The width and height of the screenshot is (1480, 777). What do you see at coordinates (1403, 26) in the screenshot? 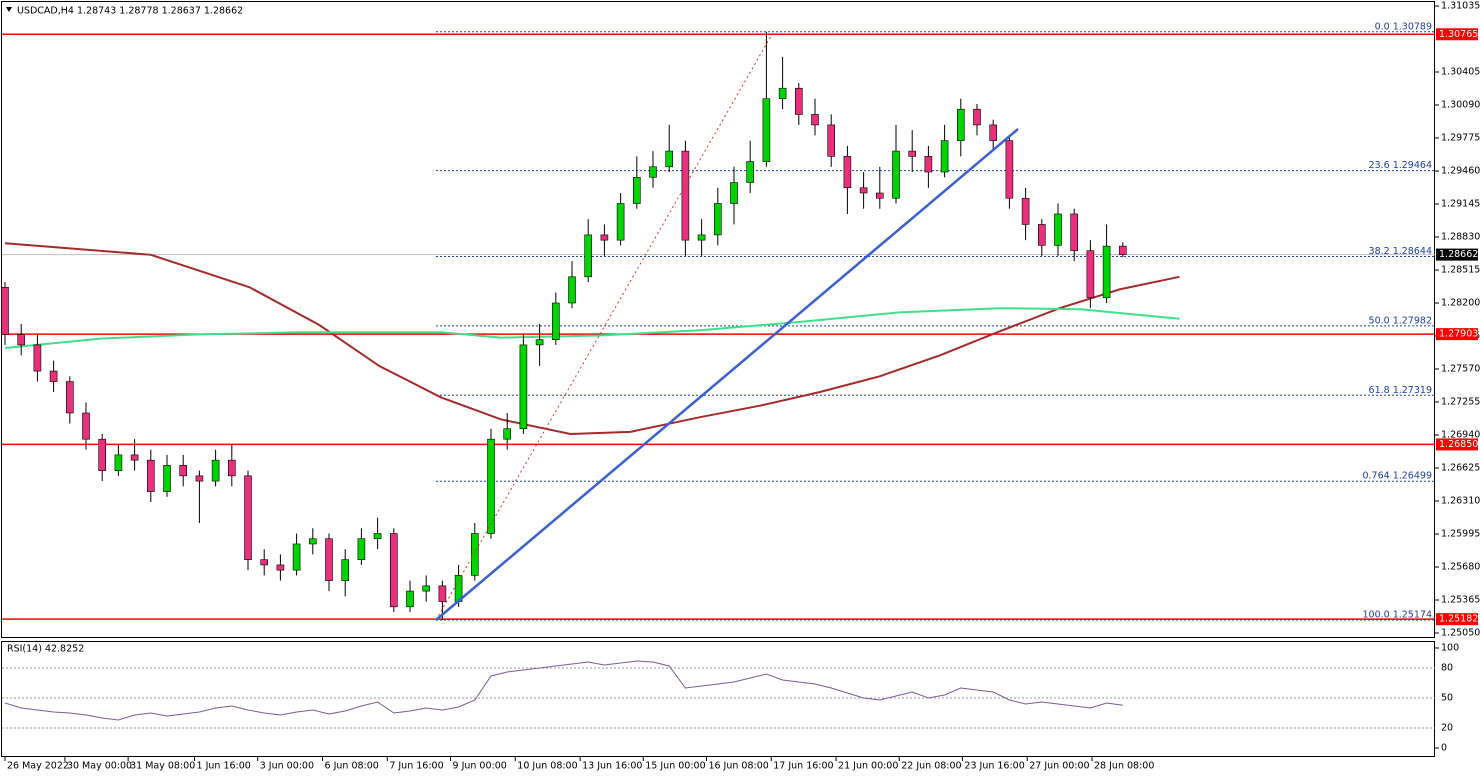
I see `fib-label: 0.0 1.30789` at bounding box center [1403, 26].